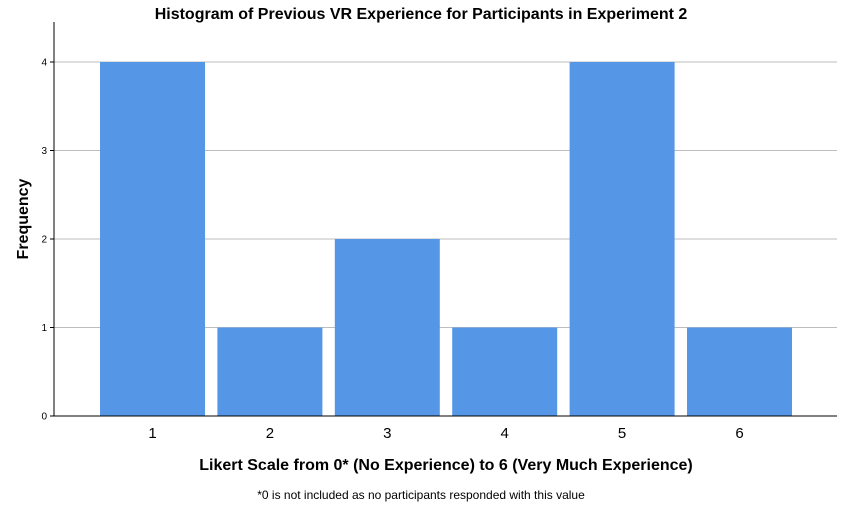 The image size is (846, 514). Describe the element at coordinates (505, 433) in the screenshot. I see `x-tick-label: 4` at that location.